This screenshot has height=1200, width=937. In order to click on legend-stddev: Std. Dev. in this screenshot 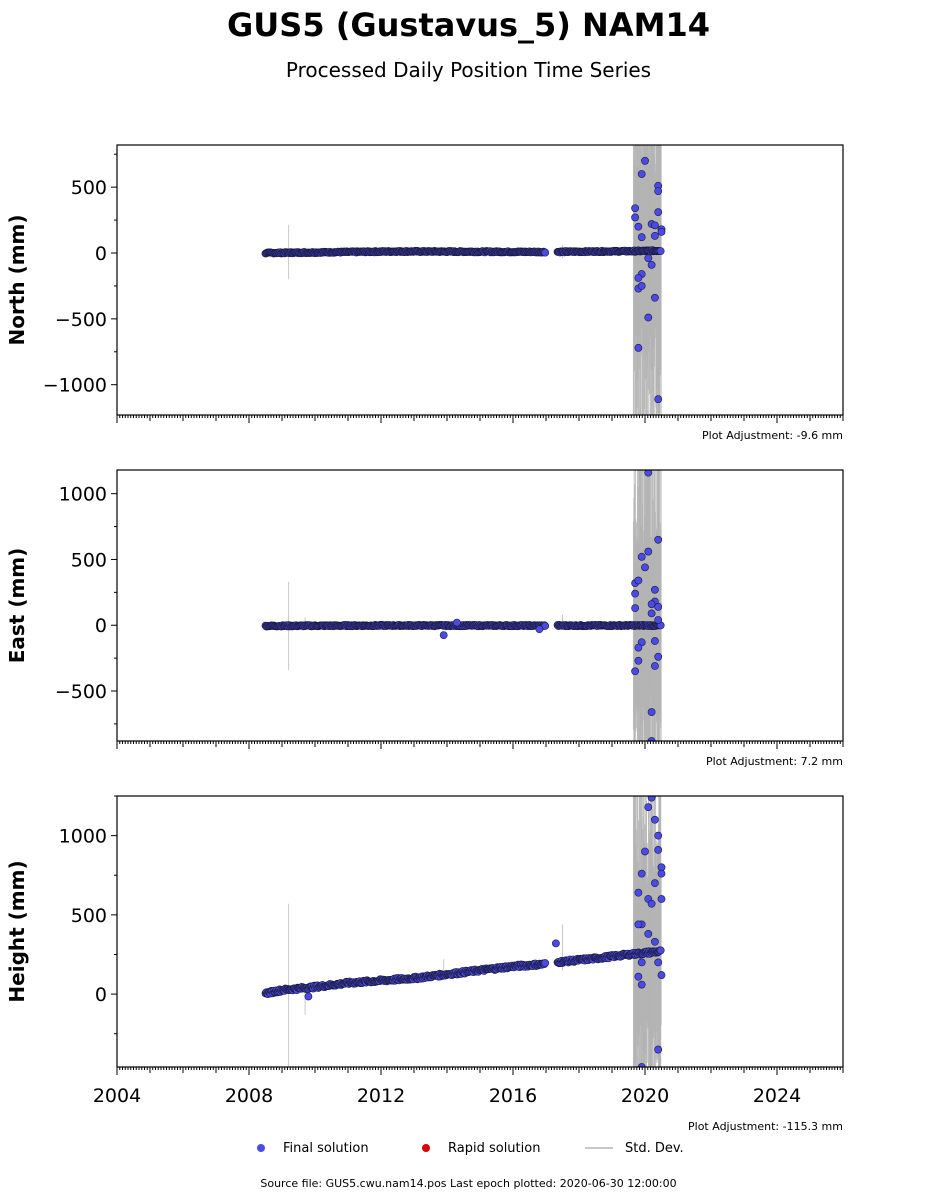, I will do `click(634, 1148)`.